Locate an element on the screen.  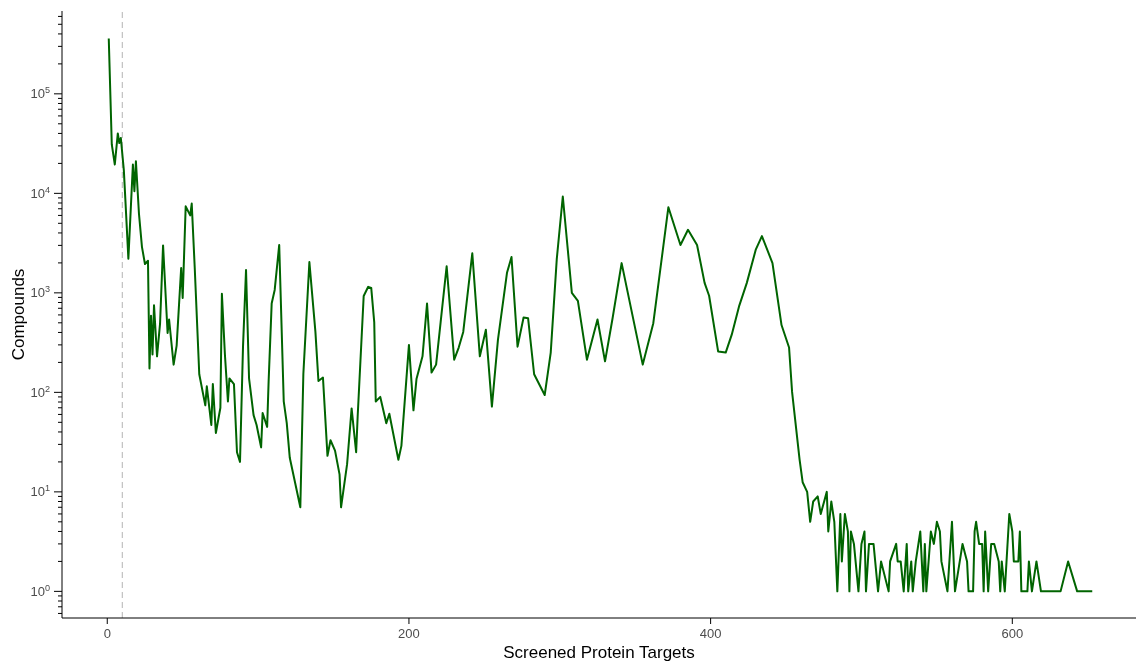
x-tick-label: 0 is located at coordinates (107, 634).